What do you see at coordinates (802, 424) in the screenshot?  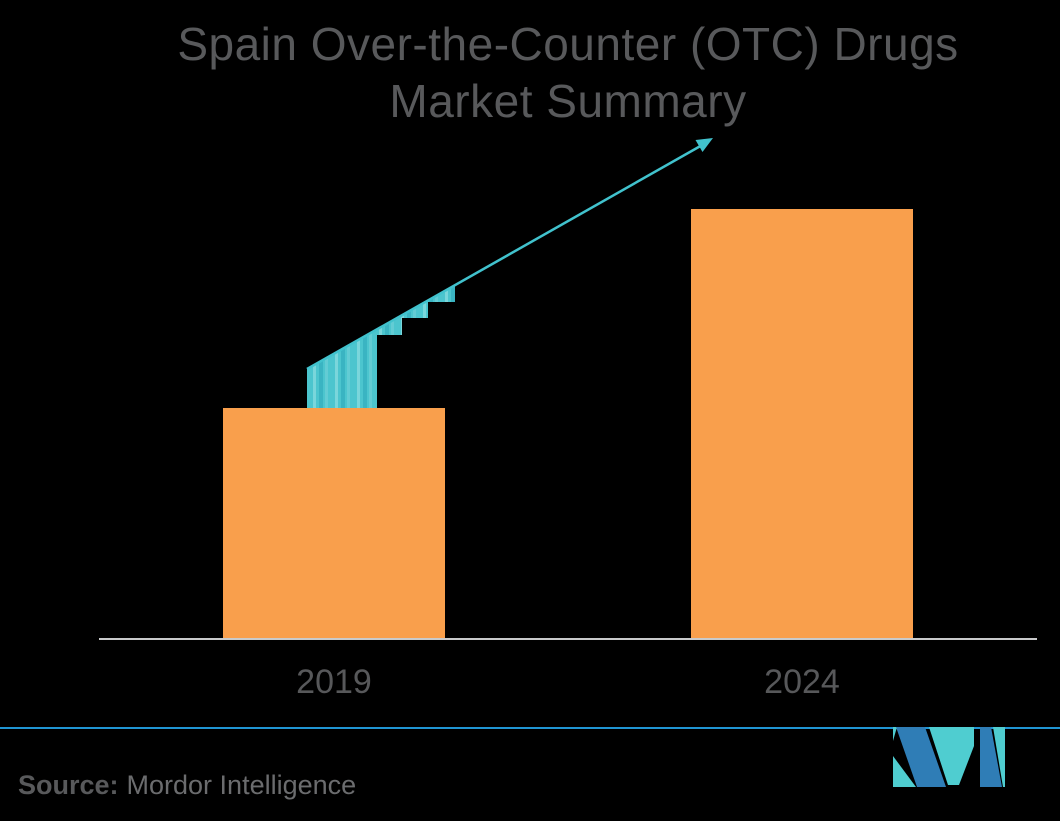 I see `bar-2024` at bounding box center [802, 424].